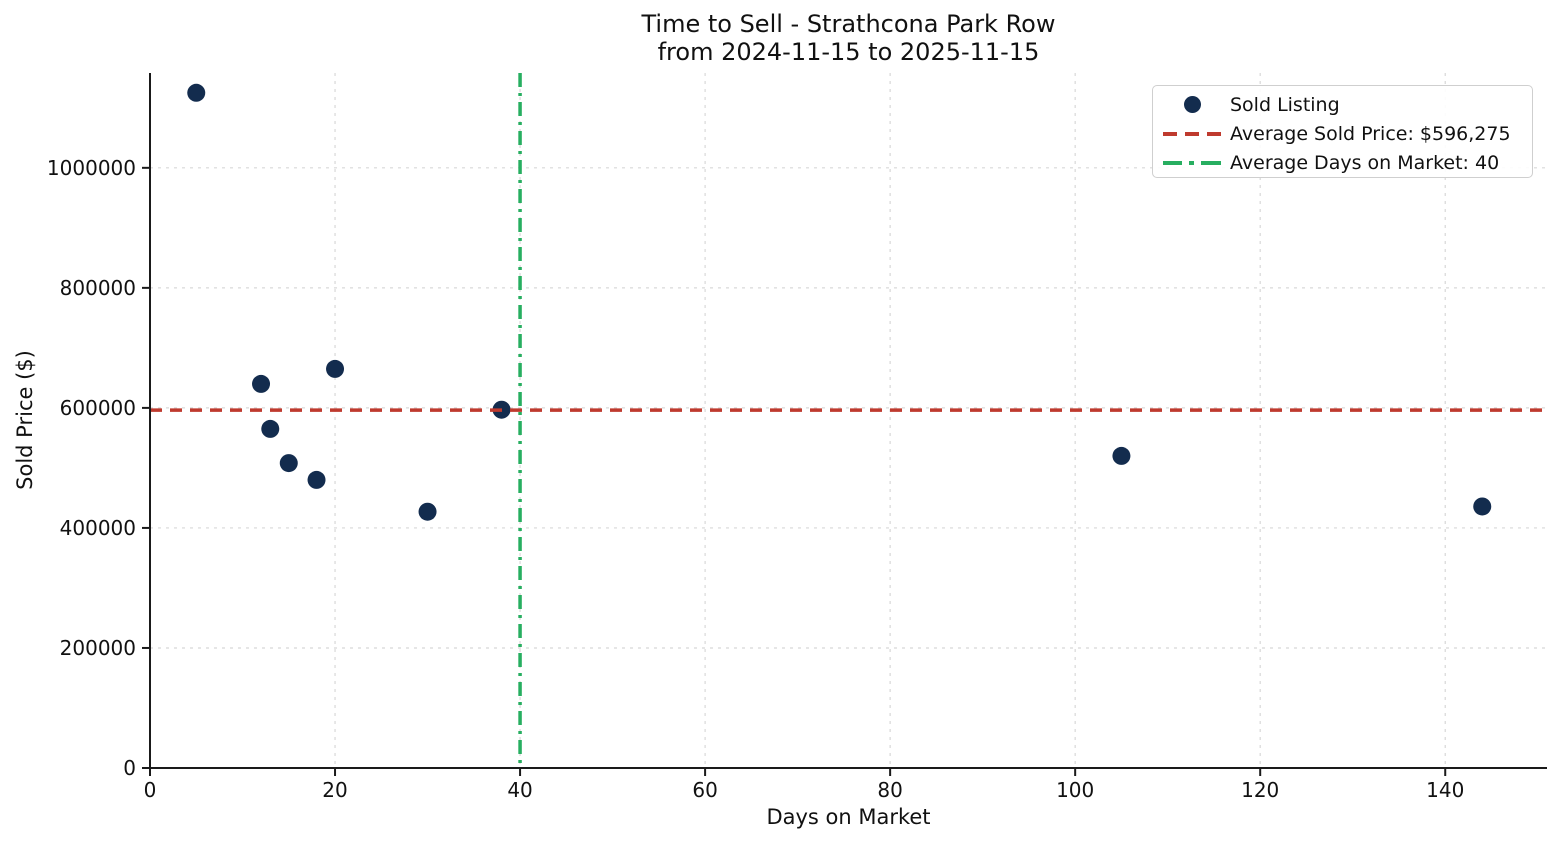  Describe the element at coordinates (1285, 104) in the screenshot. I see `legend-label-sold-listing: Sold Listing` at that location.